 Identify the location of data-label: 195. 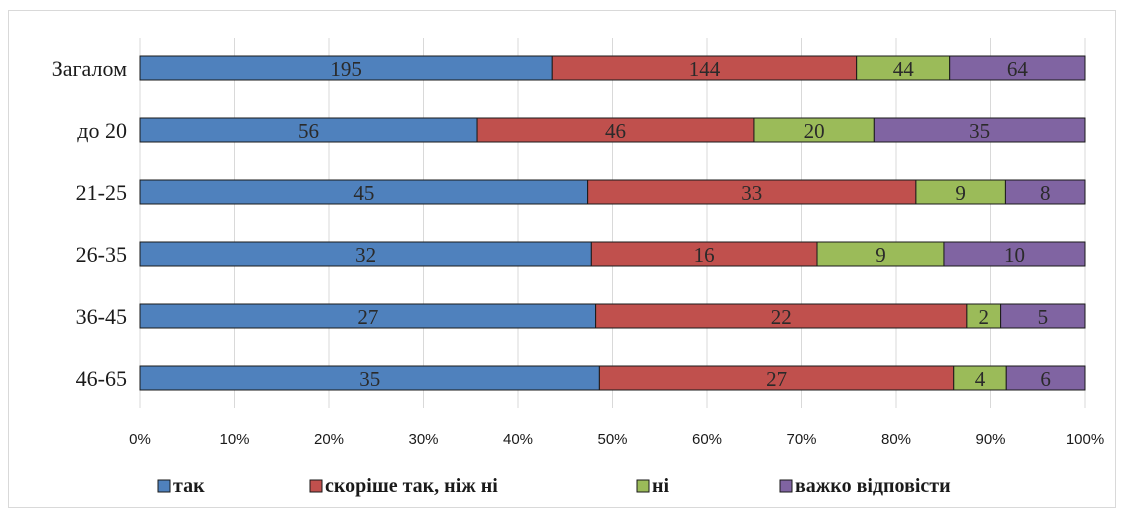
(346, 69).